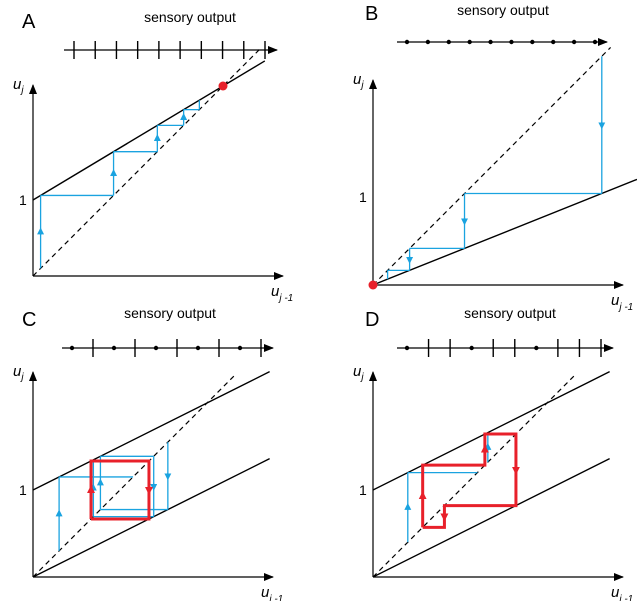  I want to click on panel-label: B, so click(371, 14).